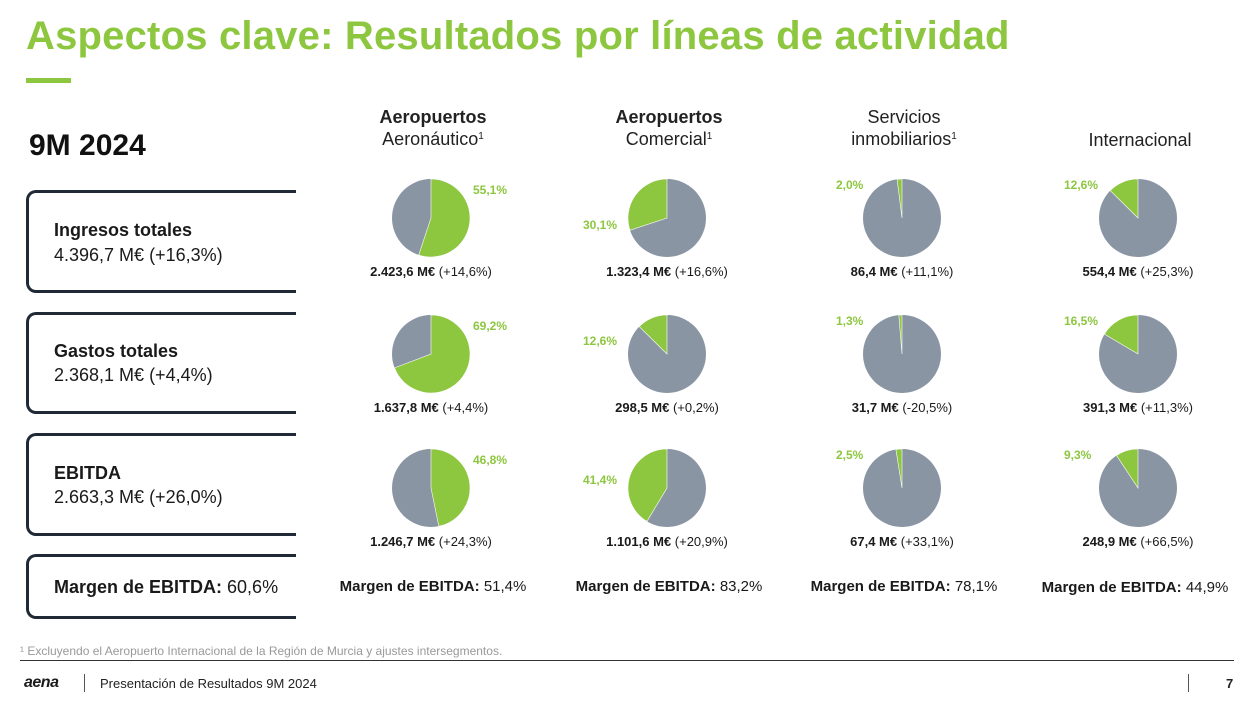 The height and width of the screenshot is (703, 1260). I want to click on footer-text: Presentación de Resultados 9M 2024, so click(208, 683).